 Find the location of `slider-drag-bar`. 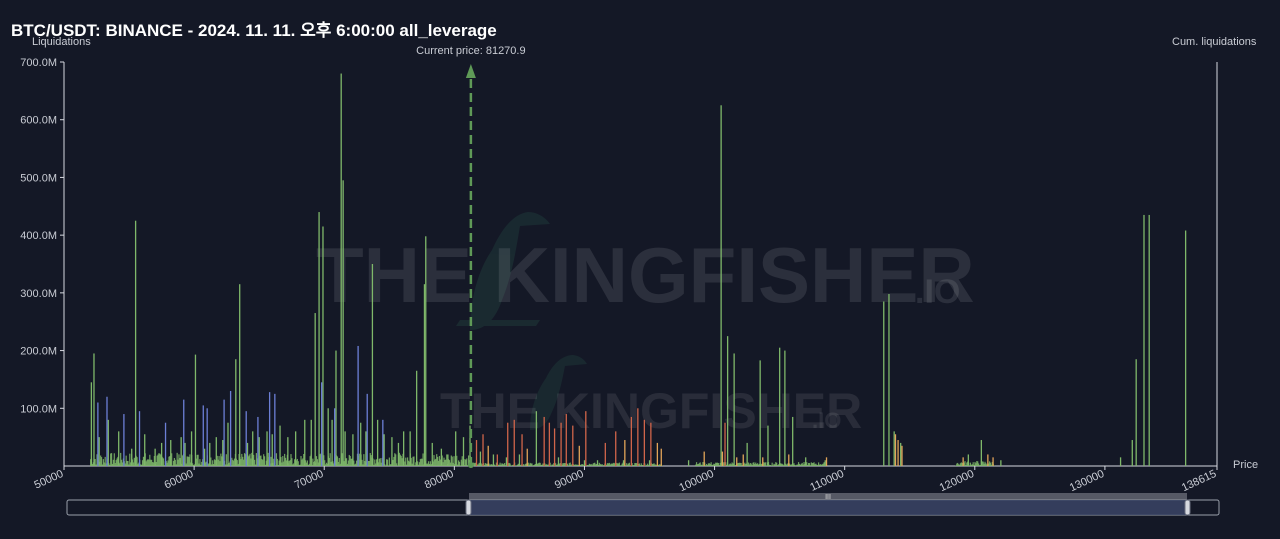

slider-drag-bar is located at coordinates (828, 496).